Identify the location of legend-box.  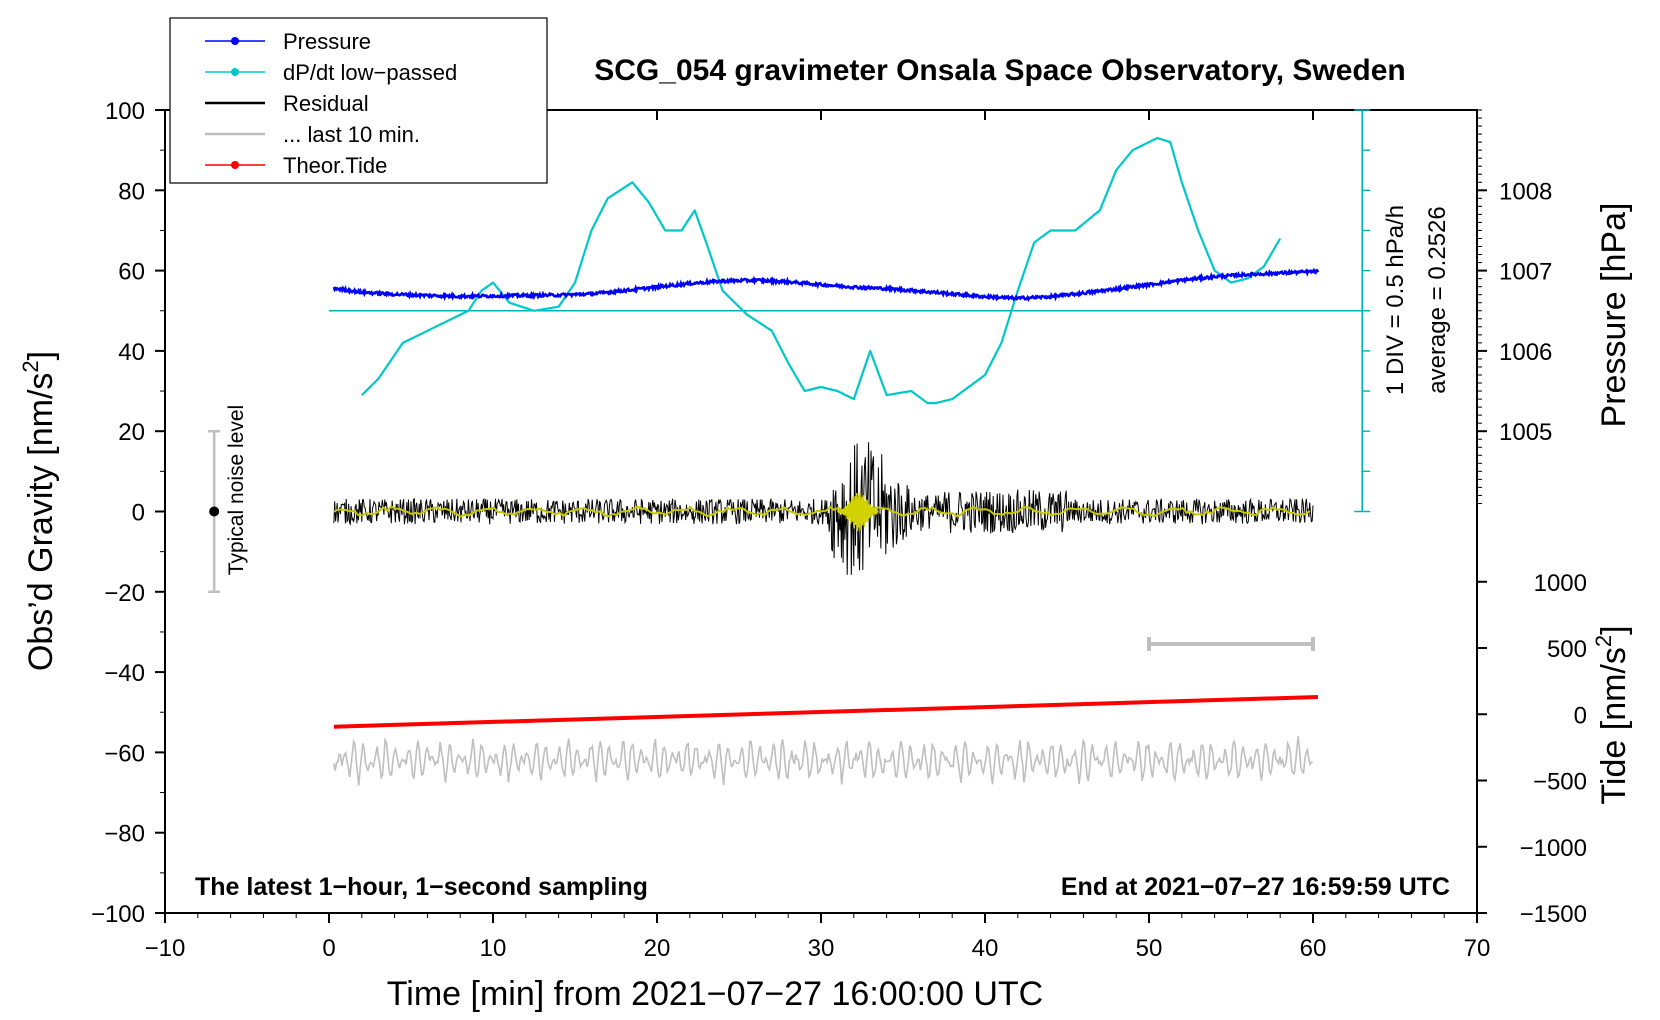
(358, 100).